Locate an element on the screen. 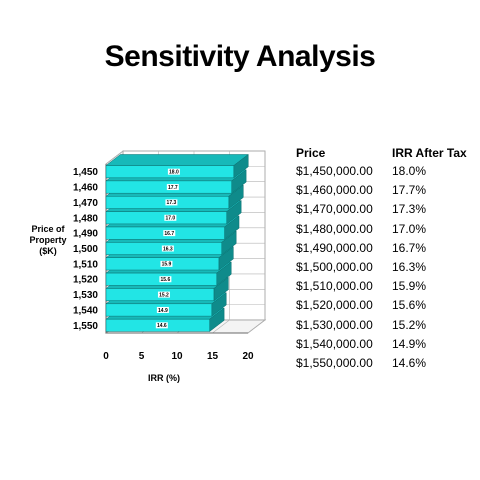 This screenshot has height=480, width=480. x-tick-label: 5 is located at coordinates (142, 356).